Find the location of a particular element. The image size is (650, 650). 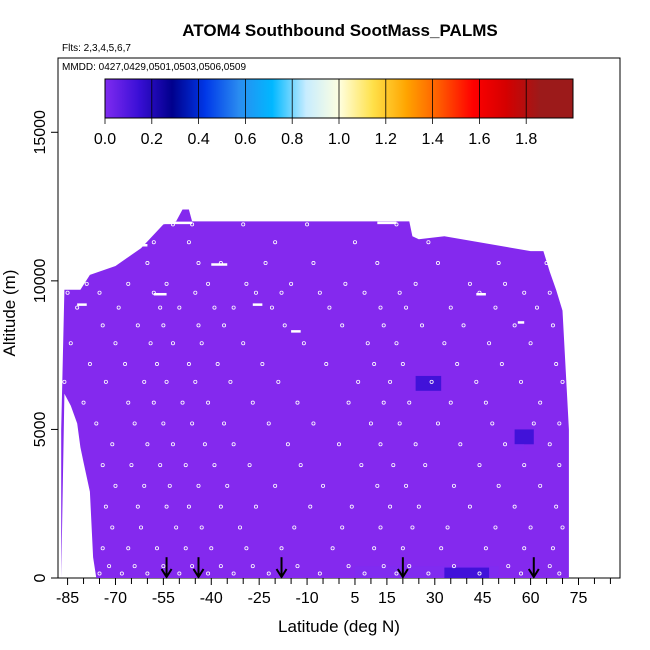

x-tick-label: 30 is located at coordinates (435, 598).